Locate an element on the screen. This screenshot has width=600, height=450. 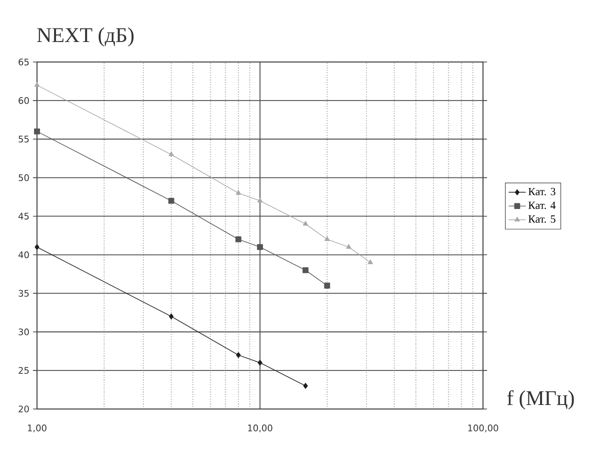
x-tick-label: 100,00 is located at coordinates (483, 428).